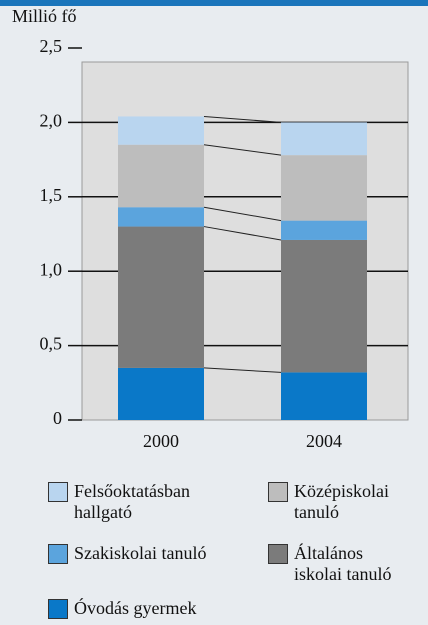 The image size is (428, 625). I want to click on x-tick-label: 2004, so click(324, 441).